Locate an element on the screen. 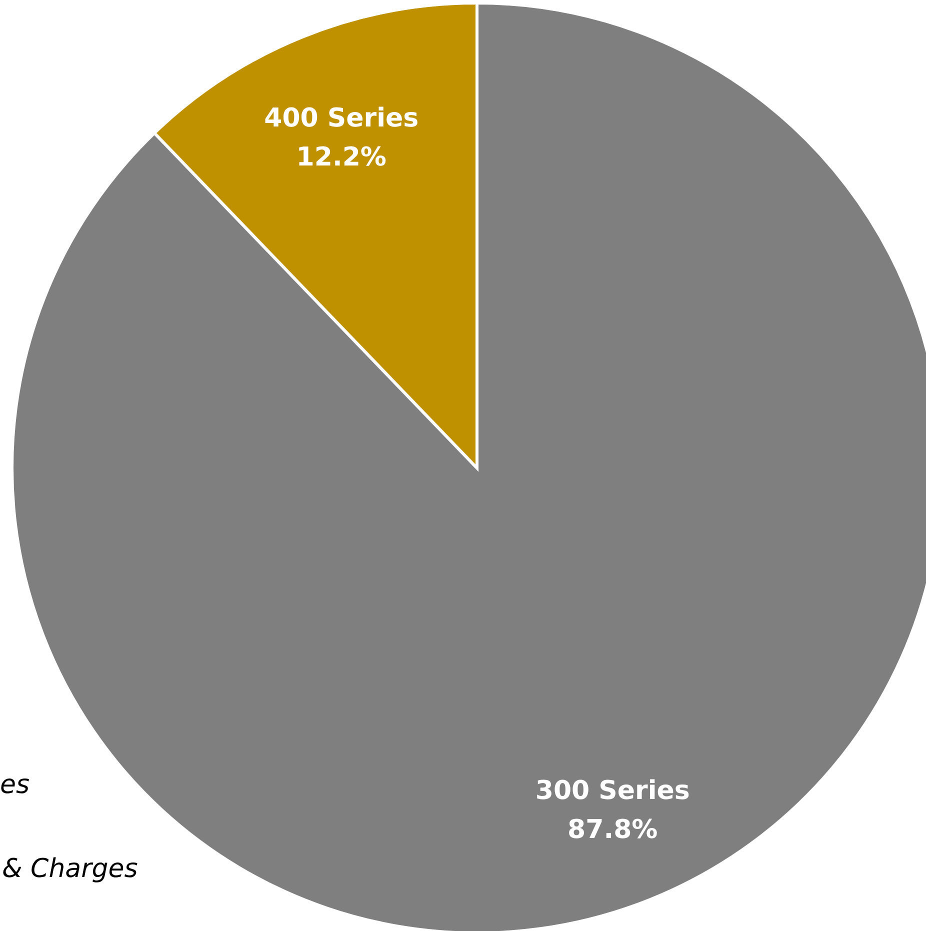  data-label: 87.8% is located at coordinates (613, 830).